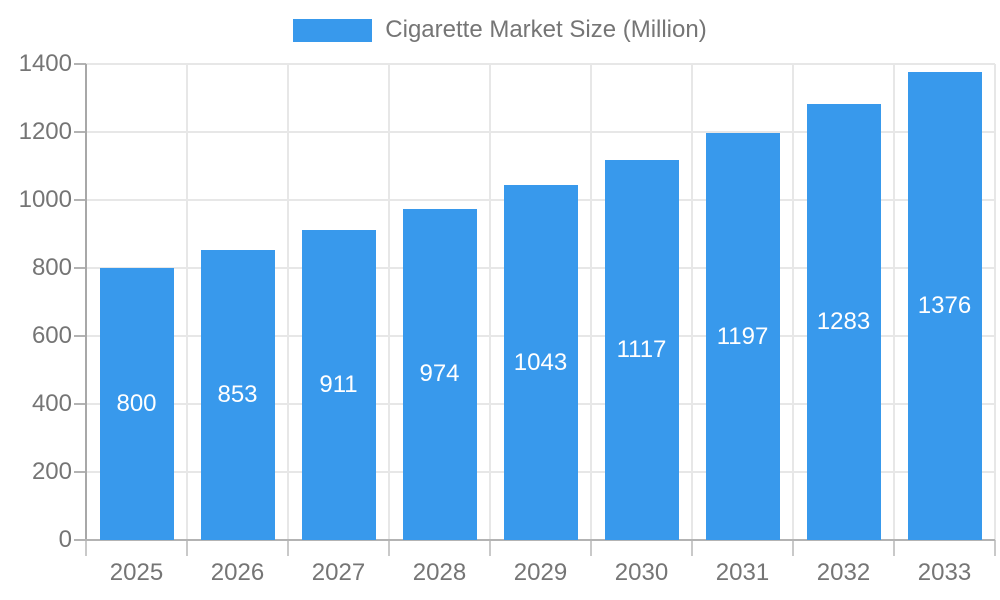  I want to click on x-tick-label: 2026, so click(237, 572).